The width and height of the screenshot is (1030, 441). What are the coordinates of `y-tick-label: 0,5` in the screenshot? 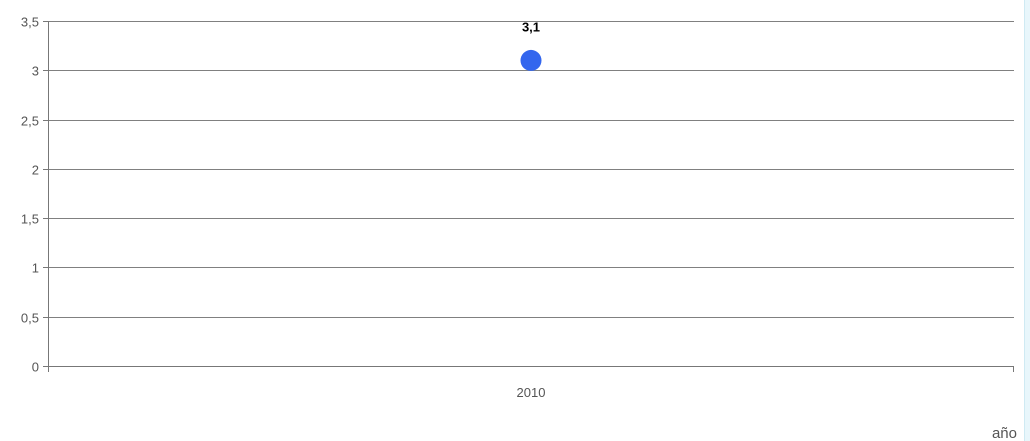 It's located at (30, 318).